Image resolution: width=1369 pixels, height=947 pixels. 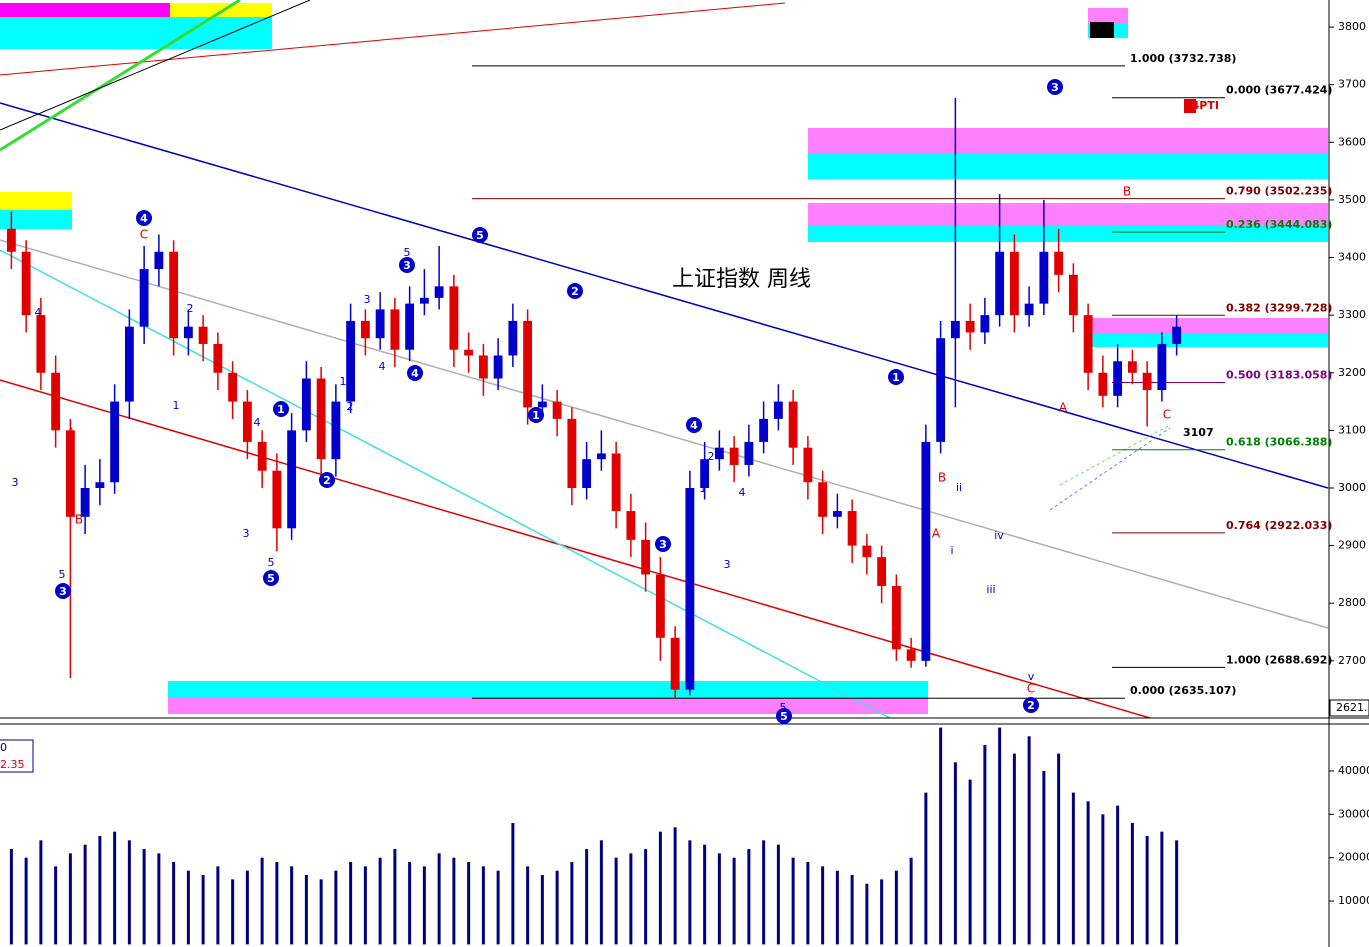 I want to click on wave-label: iii, so click(x=990, y=589).